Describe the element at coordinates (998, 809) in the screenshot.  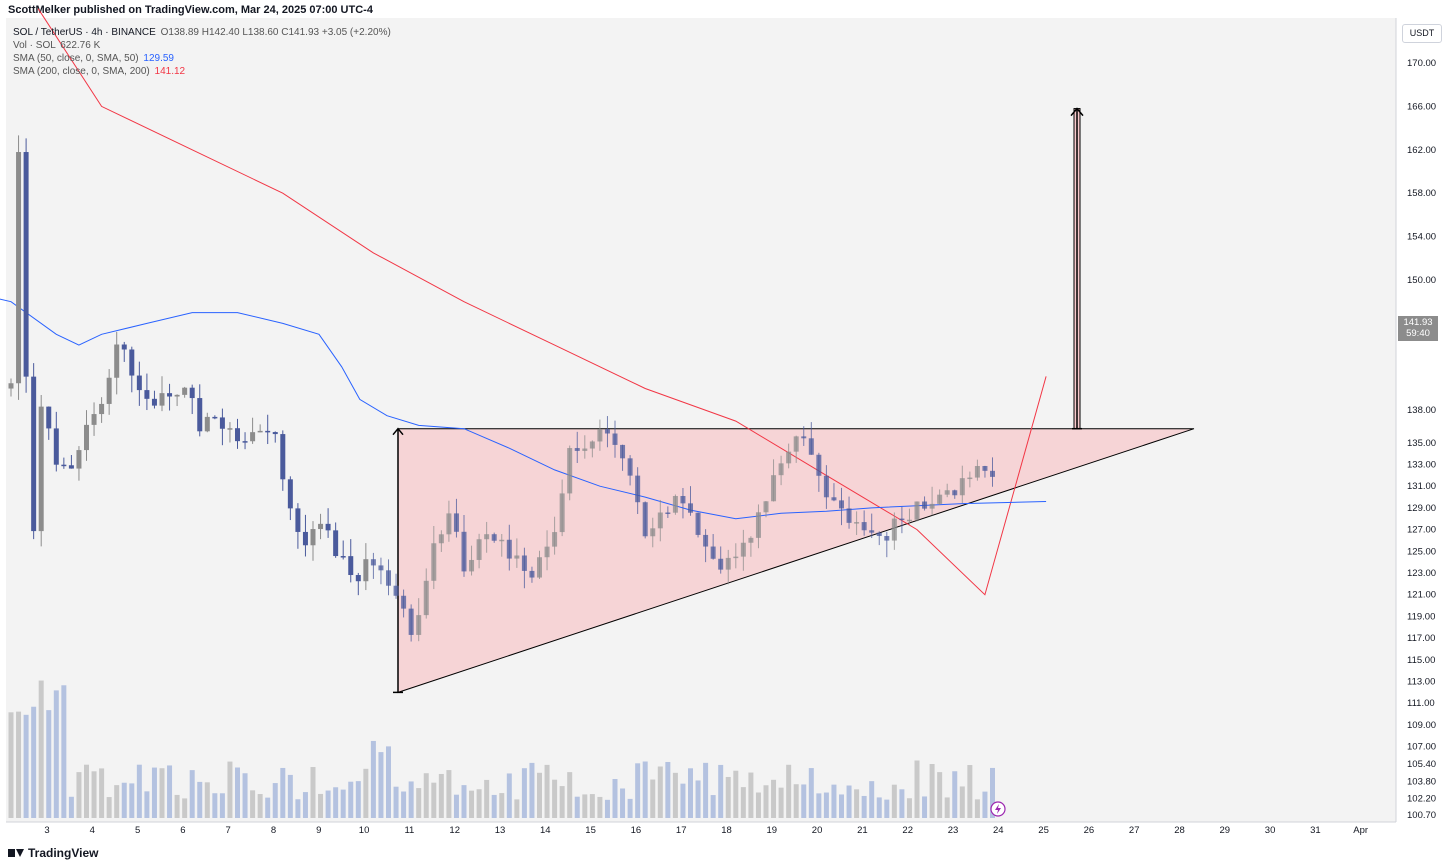
I see `flash-icon` at that location.